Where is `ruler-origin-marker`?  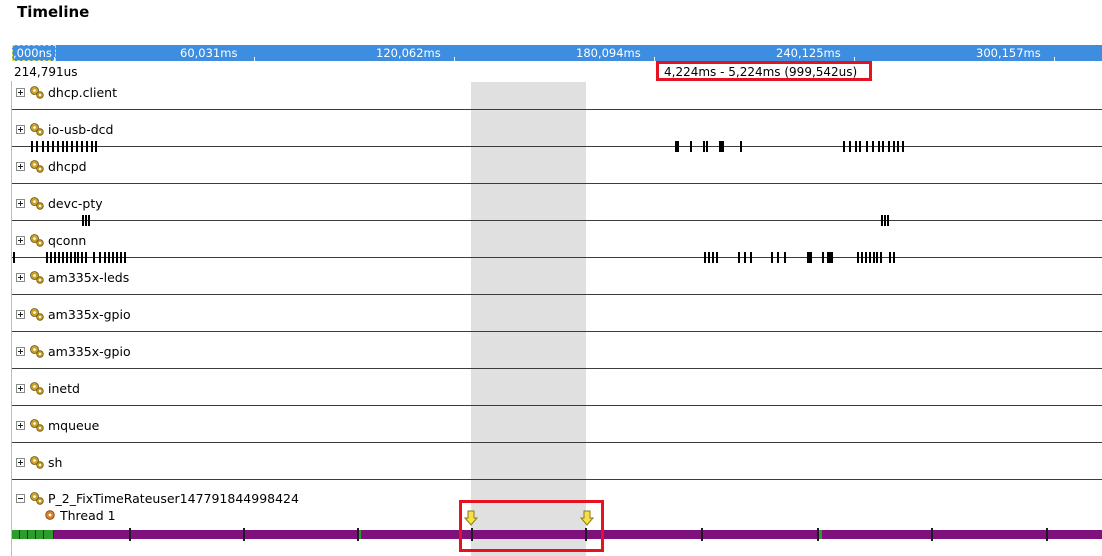
ruler-origin-marker is located at coordinates (34, 53).